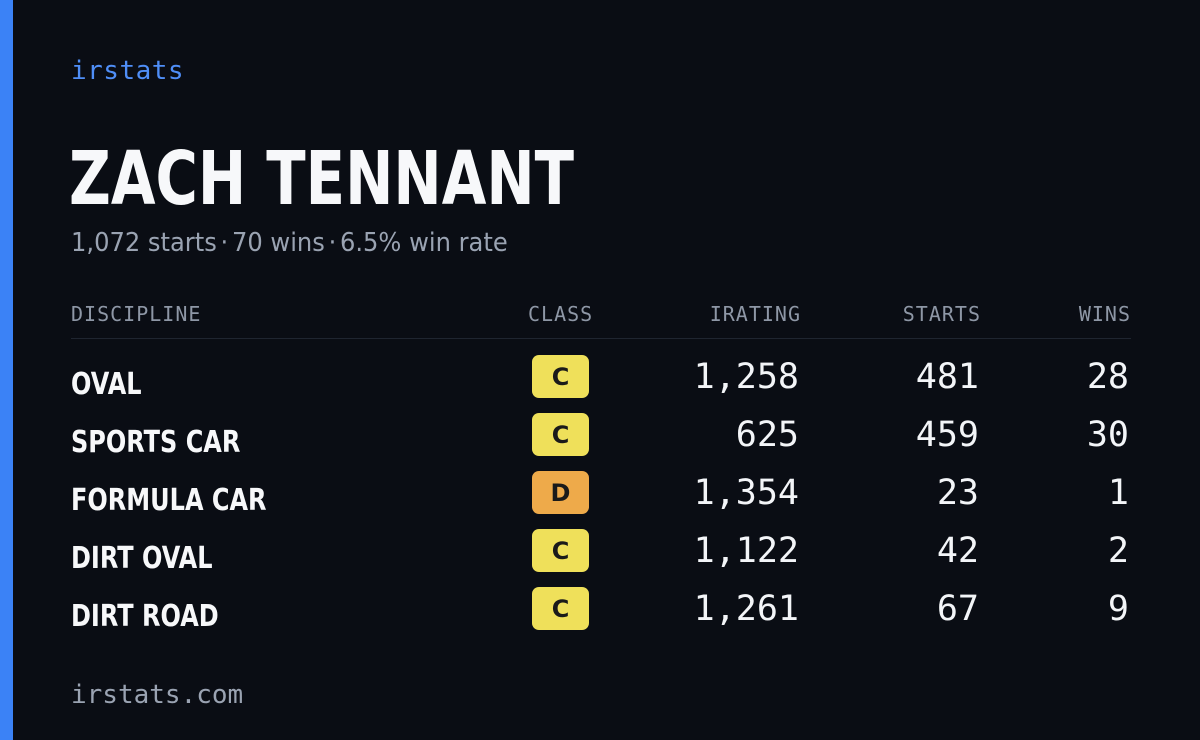  What do you see at coordinates (278, 243) in the screenshot?
I see `wins-count: 70 wins` at bounding box center [278, 243].